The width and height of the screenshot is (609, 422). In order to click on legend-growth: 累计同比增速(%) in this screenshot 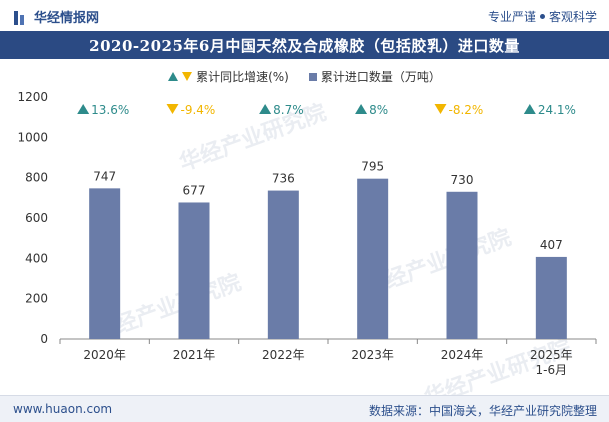, I will do `click(228, 76)`.